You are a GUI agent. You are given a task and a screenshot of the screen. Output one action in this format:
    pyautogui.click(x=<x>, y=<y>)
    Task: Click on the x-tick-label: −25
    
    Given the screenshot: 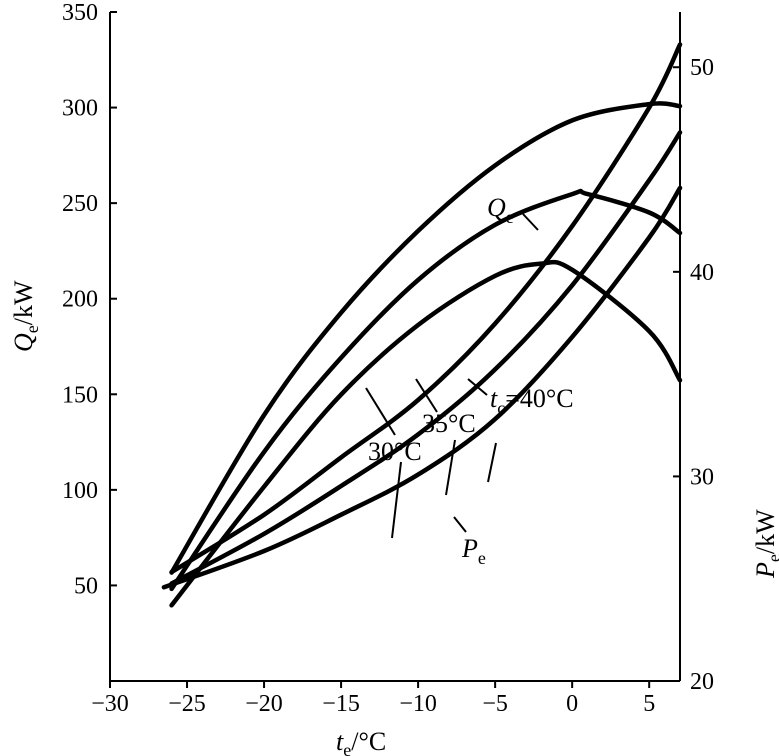 What is the action you would take?
    pyautogui.click(x=187, y=704)
    